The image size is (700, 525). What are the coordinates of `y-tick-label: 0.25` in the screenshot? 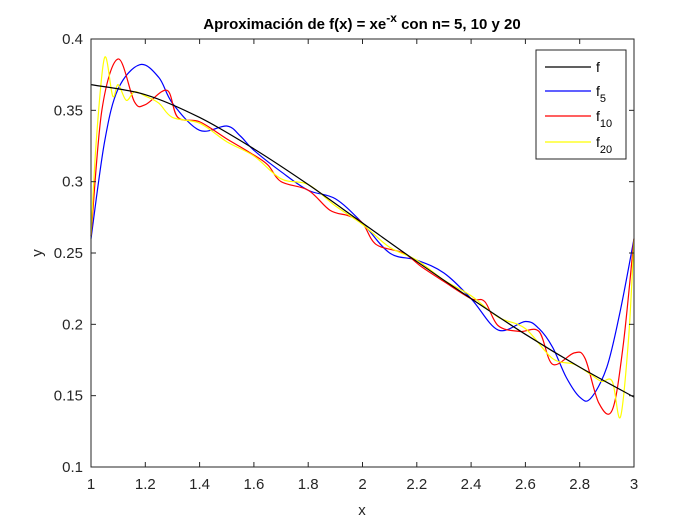 It's located at (68, 253).